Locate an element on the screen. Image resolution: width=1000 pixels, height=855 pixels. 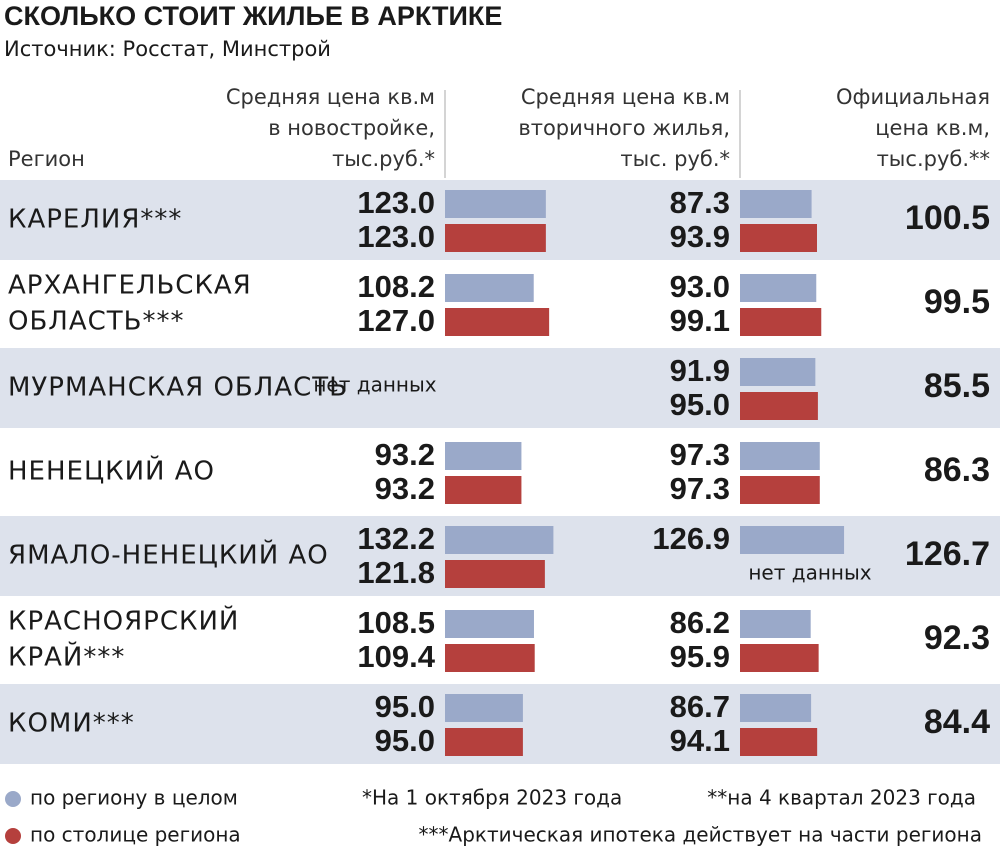
column-header: тыс. руб.* is located at coordinates (675, 159).